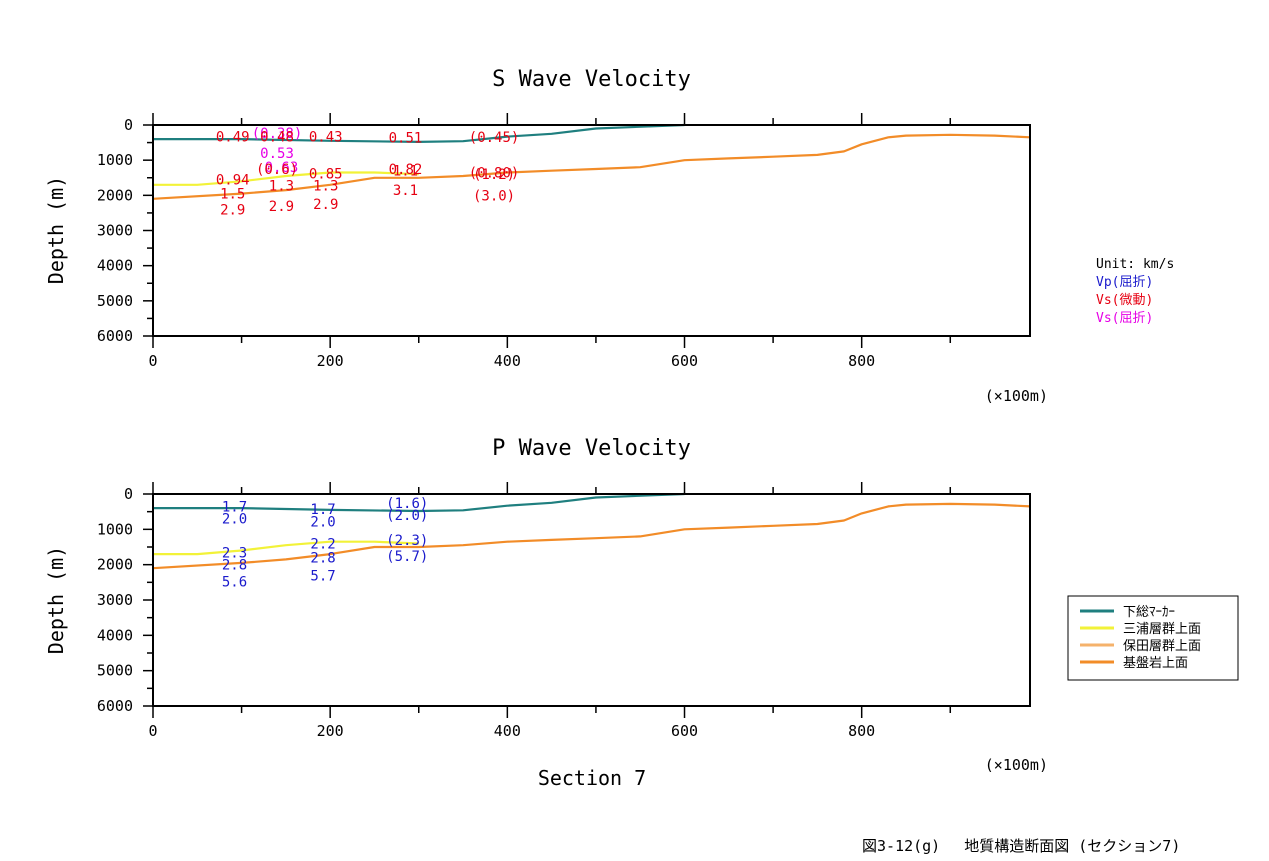  I want to click on chart-1-velocity-label: (2.0), so click(407, 516).